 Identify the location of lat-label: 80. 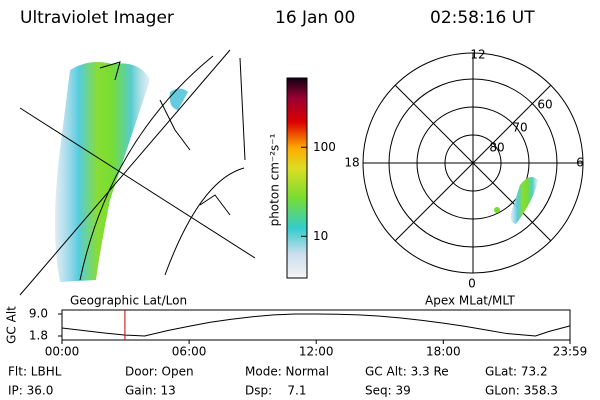
(496, 148).